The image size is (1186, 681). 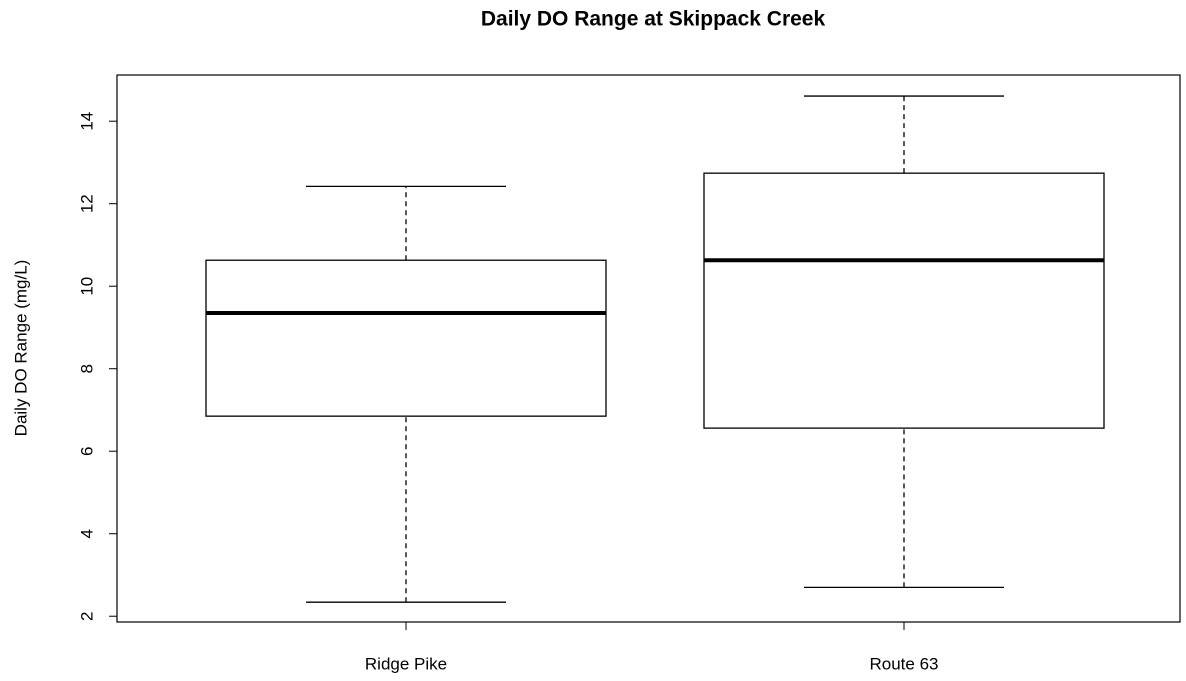 What do you see at coordinates (86, 286) in the screenshot?
I see `y-tick-label: 10` at bounding box center [86, 286].